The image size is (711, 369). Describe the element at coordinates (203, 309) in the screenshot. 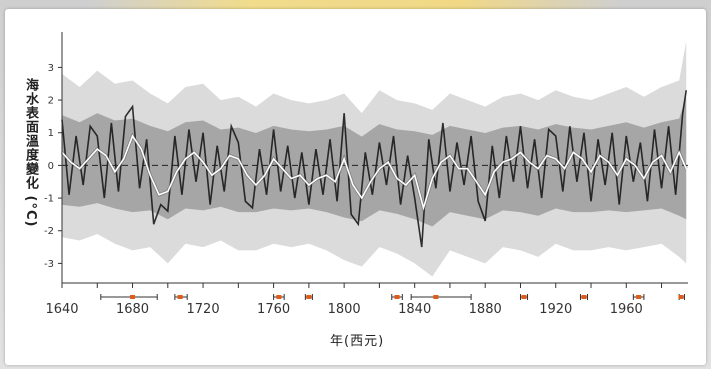

I see `x-tick-label: 1720` at that location.